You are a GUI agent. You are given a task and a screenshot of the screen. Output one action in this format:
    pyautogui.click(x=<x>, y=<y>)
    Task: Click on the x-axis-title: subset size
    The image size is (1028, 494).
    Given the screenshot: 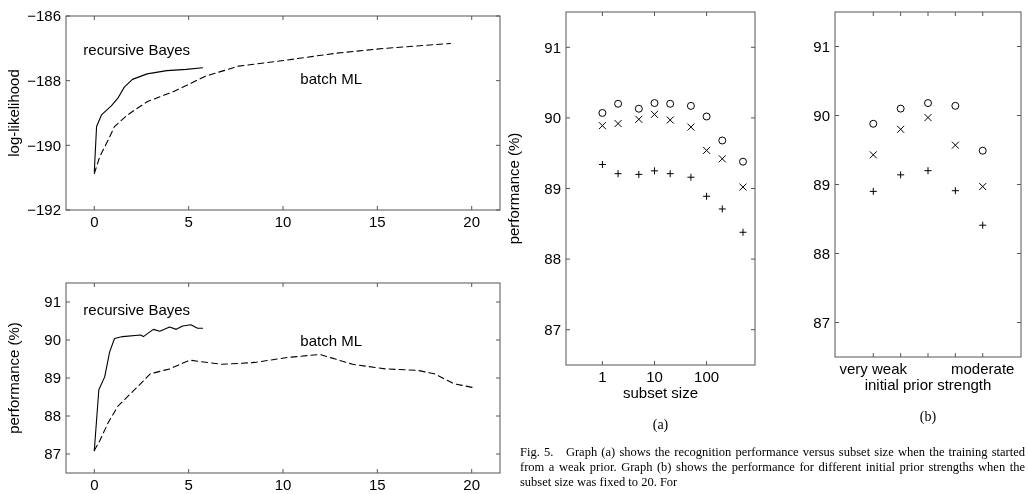 What is the action you would take?
    pyautogui.click(x=660, y=392)
    